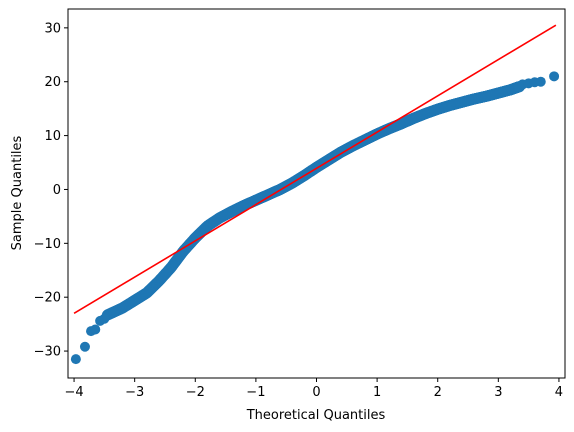  I want to click on x-axis: −4 −3 −2 −1 0 1 2 3 4, so click(313, 389).